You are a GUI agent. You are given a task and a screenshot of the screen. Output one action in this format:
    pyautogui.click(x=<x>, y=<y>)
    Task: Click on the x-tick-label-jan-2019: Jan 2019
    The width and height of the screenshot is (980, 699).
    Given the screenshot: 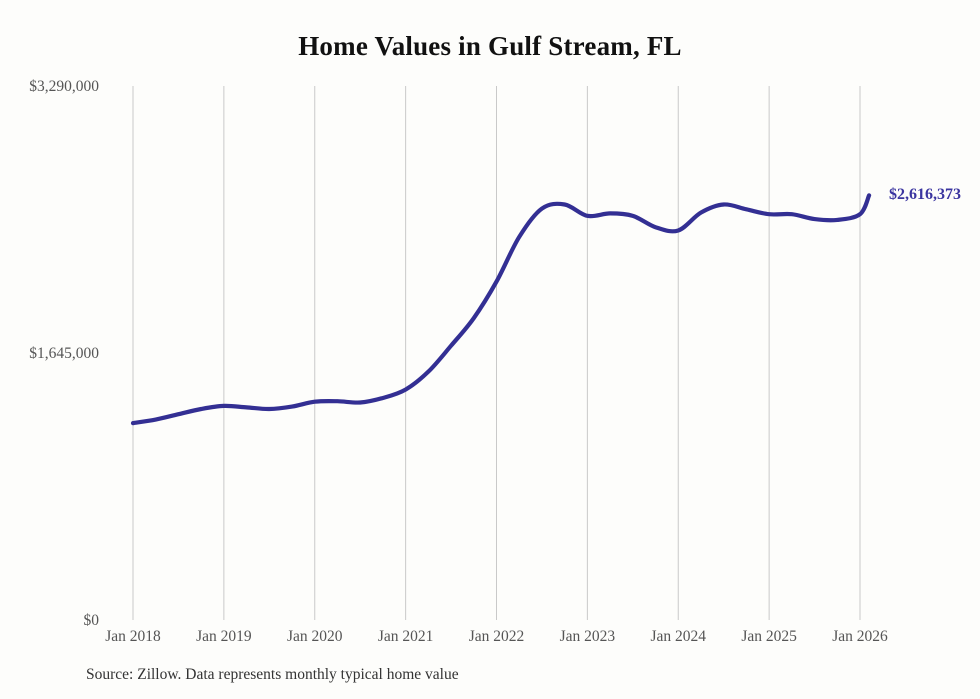 What is the action you would take?
    pyautogui.click(x=224, y=636)
    